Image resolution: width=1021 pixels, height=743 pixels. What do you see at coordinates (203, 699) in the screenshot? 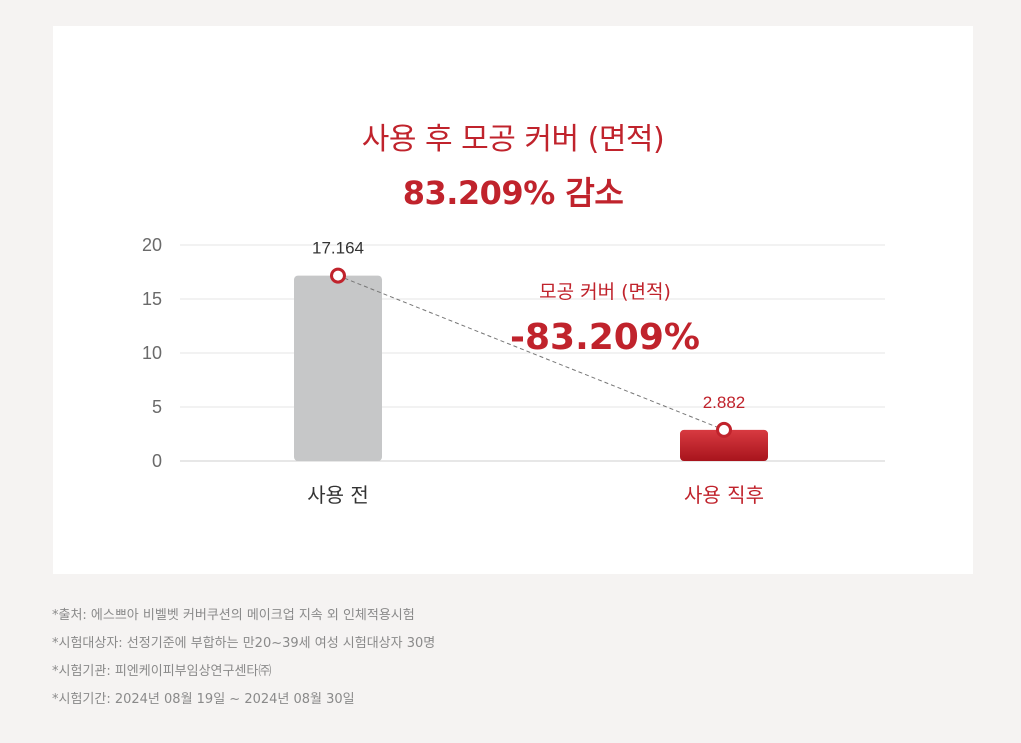
I see `footnote-period: *시험기간: 2024년 08월 19일 ~ 2024년 08월 30일` at bounding box center [203, 699].